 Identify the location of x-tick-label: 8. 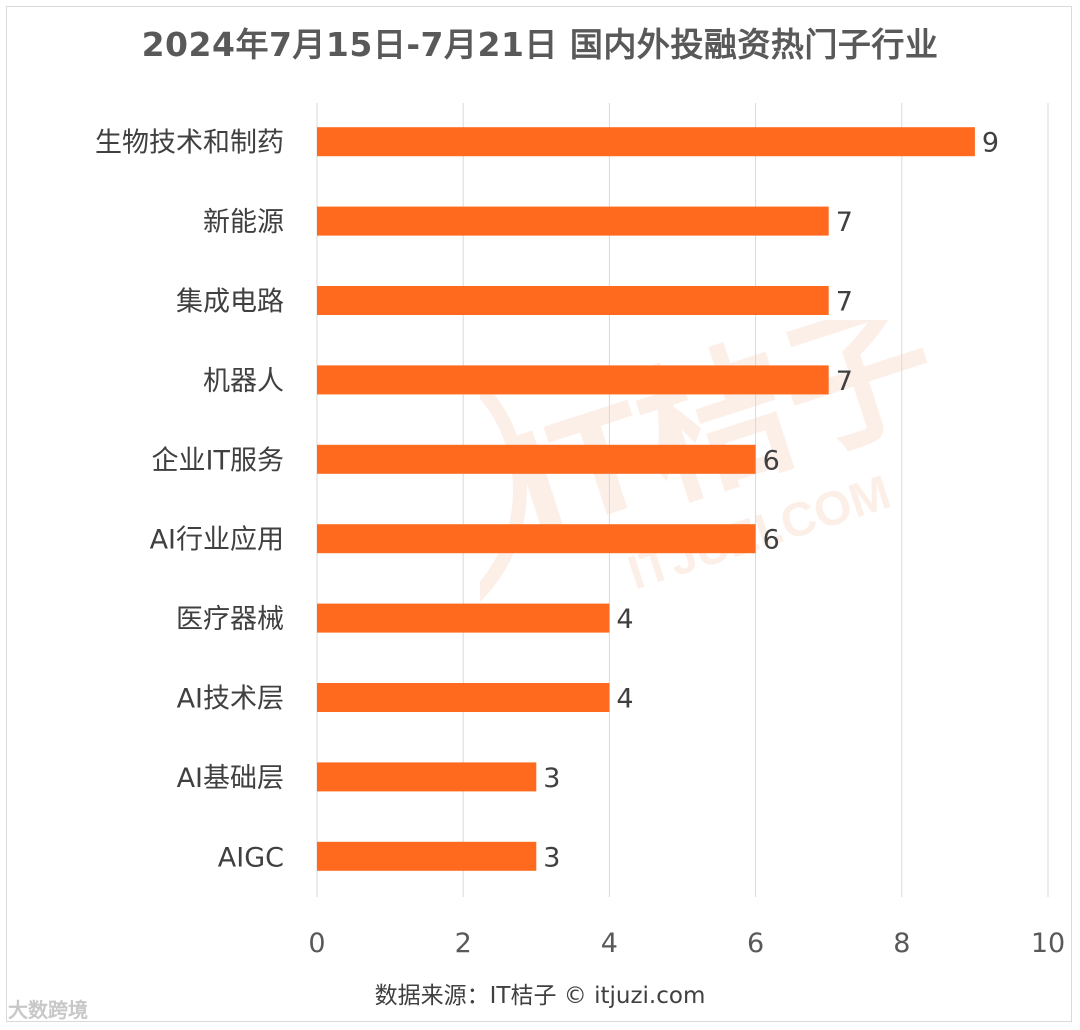
(901, 943).